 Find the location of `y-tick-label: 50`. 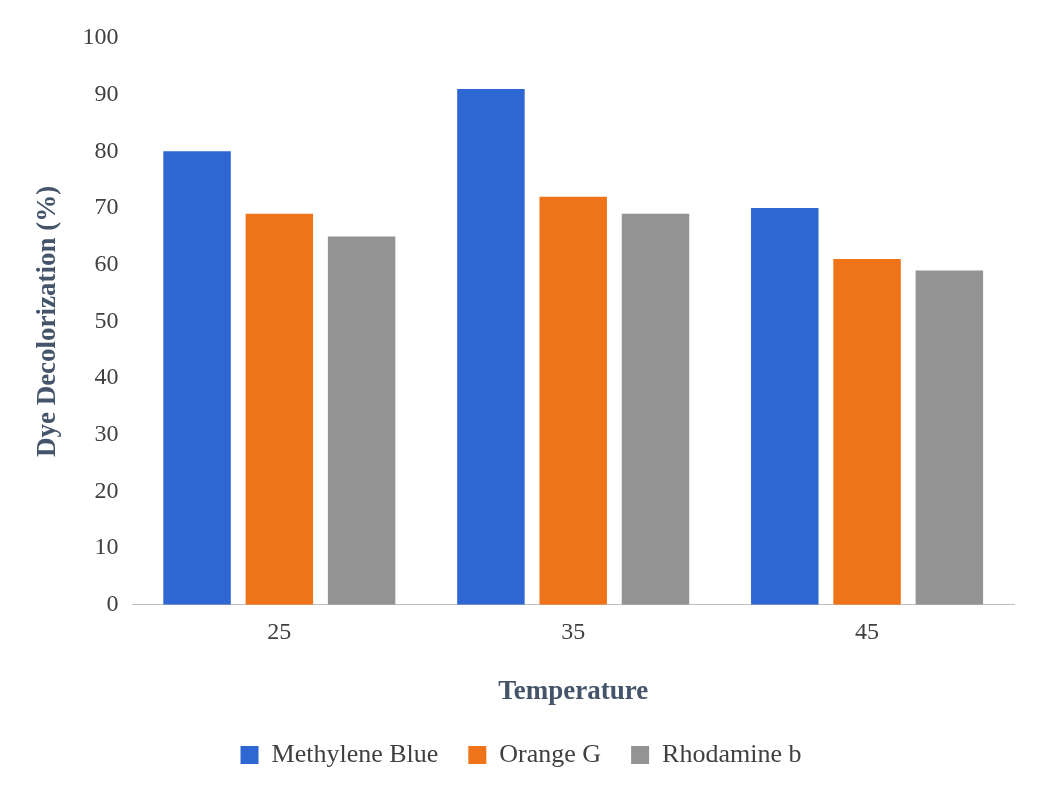

y-tick-label: 50 is located at coordinates (106, 319).